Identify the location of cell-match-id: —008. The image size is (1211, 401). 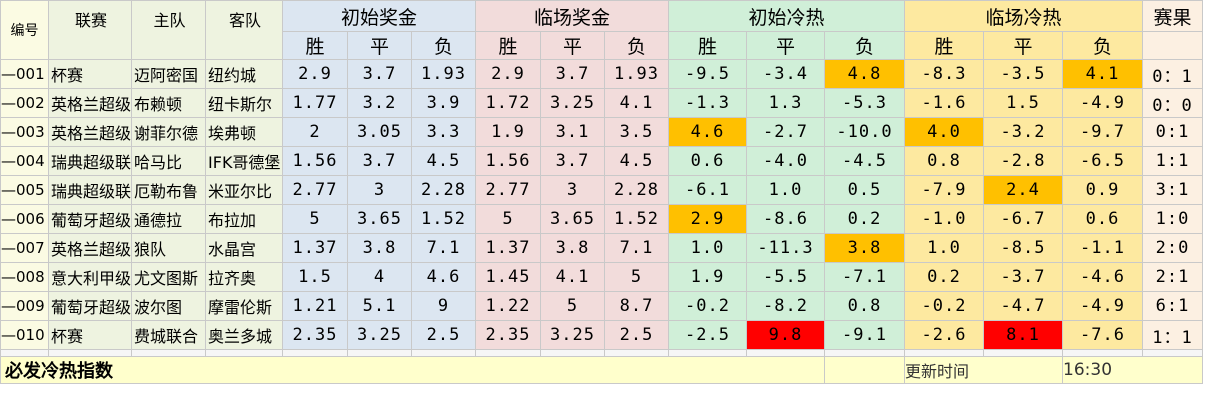
(24, 277).